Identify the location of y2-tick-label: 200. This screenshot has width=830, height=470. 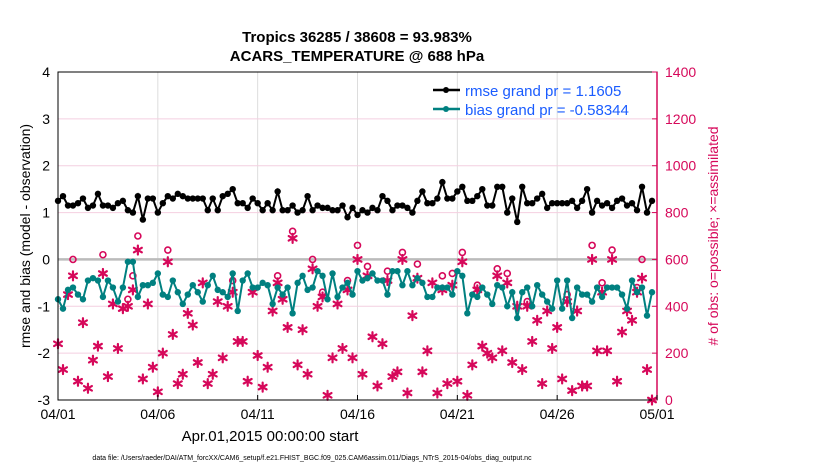
(677, 353).